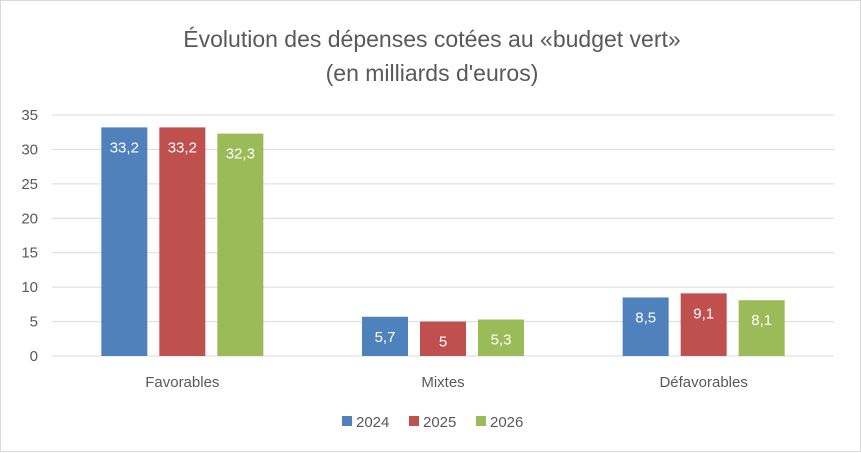  What do you see at coordinates (34, 356) in the screenshot?
I see `y-tick-label: 0` at bounding box center [34, 356].